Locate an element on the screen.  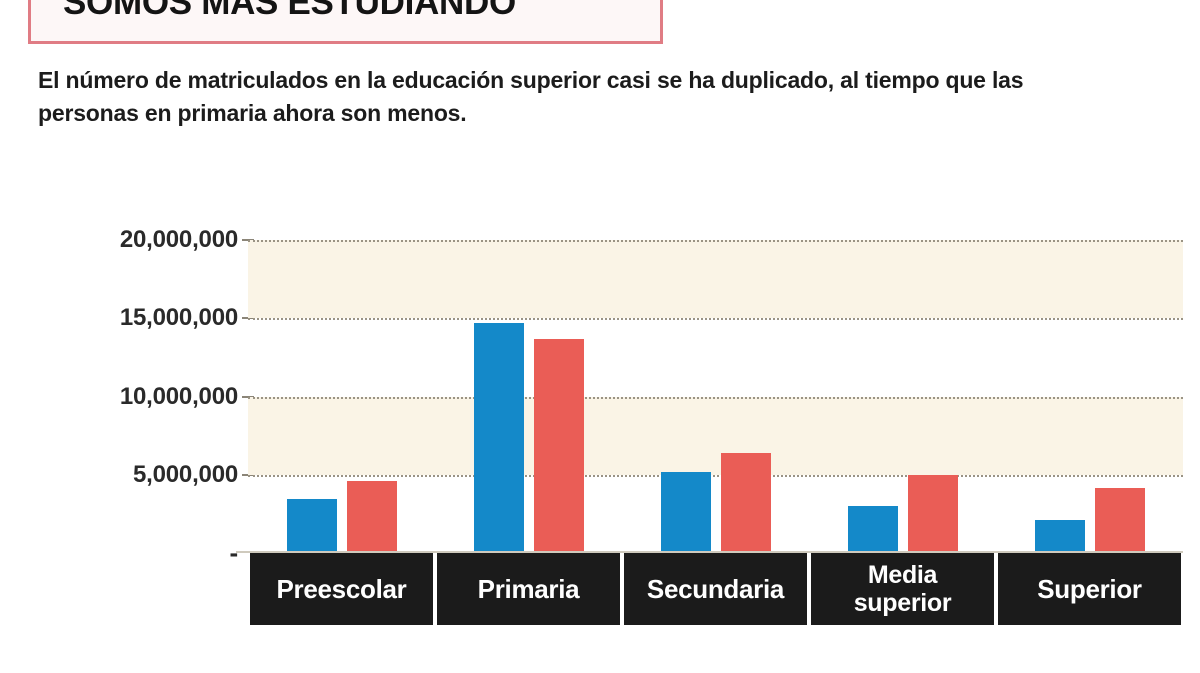
y-axis-tick-label: 15,000,000 is located at coordinates (178, 318).